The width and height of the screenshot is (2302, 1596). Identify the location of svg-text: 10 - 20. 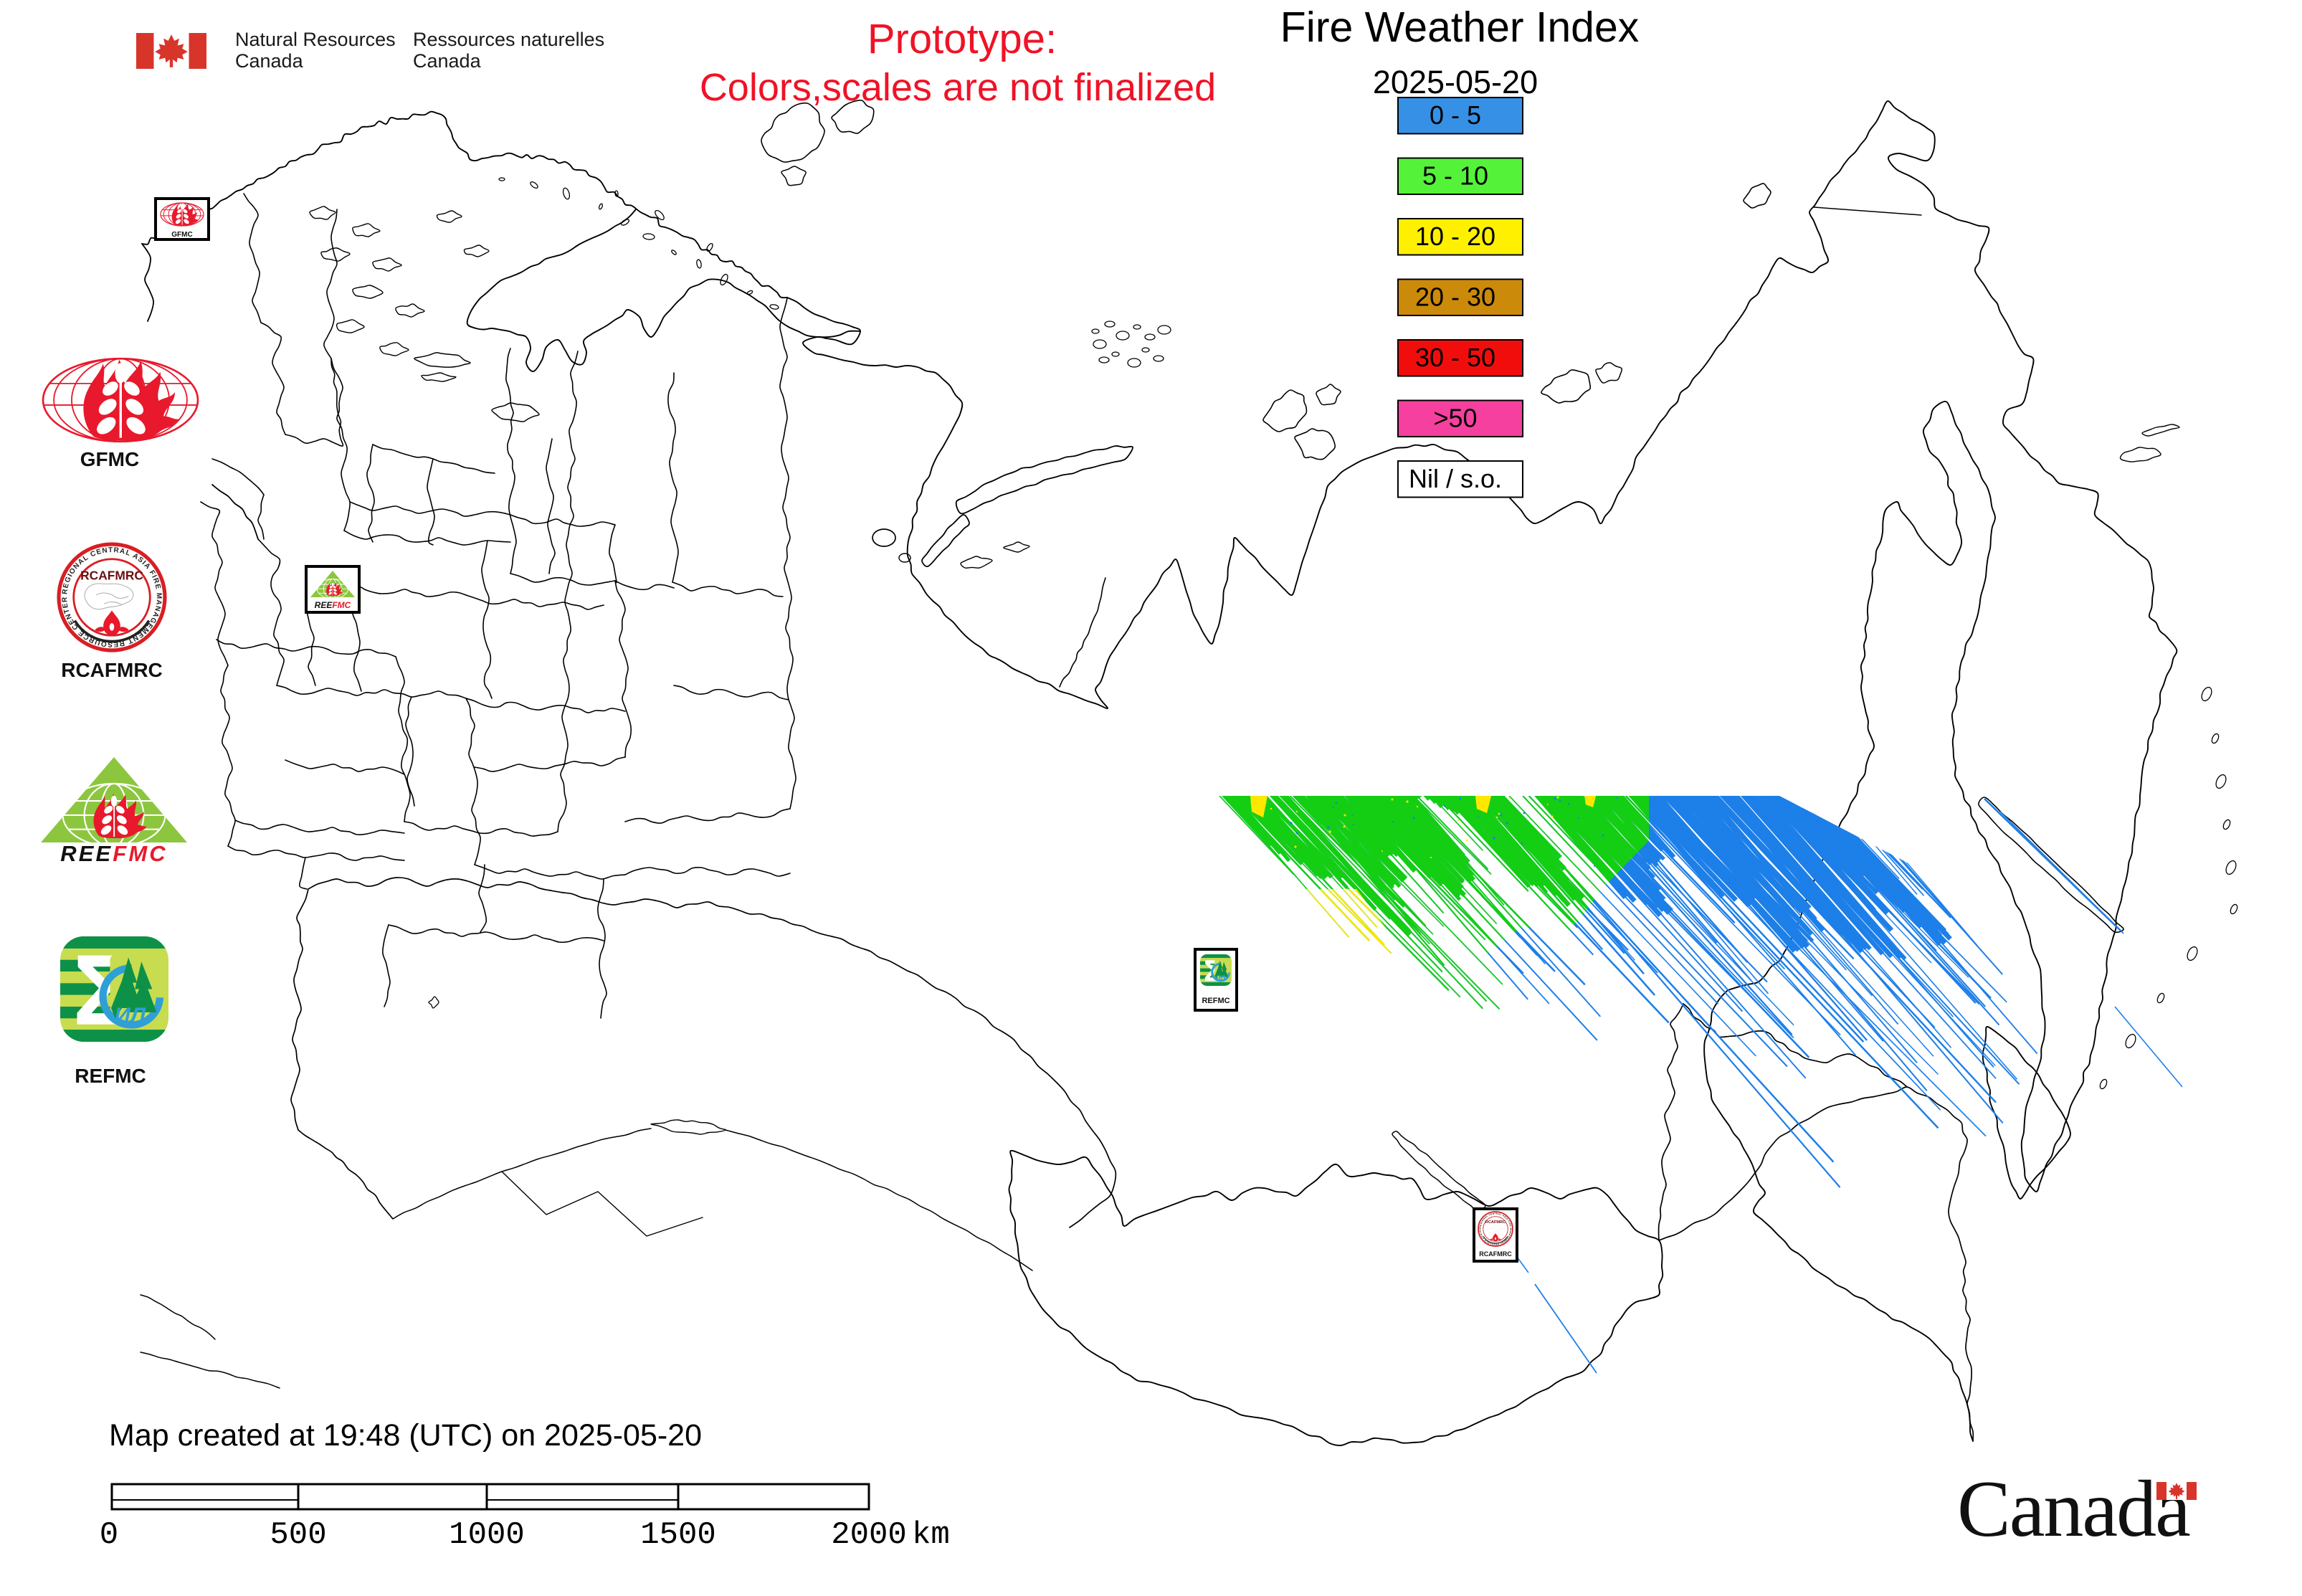
(1455, 236).